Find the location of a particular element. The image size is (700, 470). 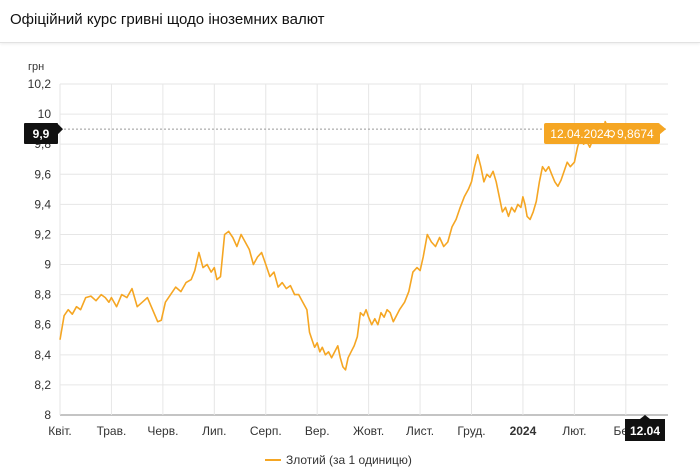

tooltip-callout: 12.04.2024: 9,8674 is located at coordinates (605, 133).